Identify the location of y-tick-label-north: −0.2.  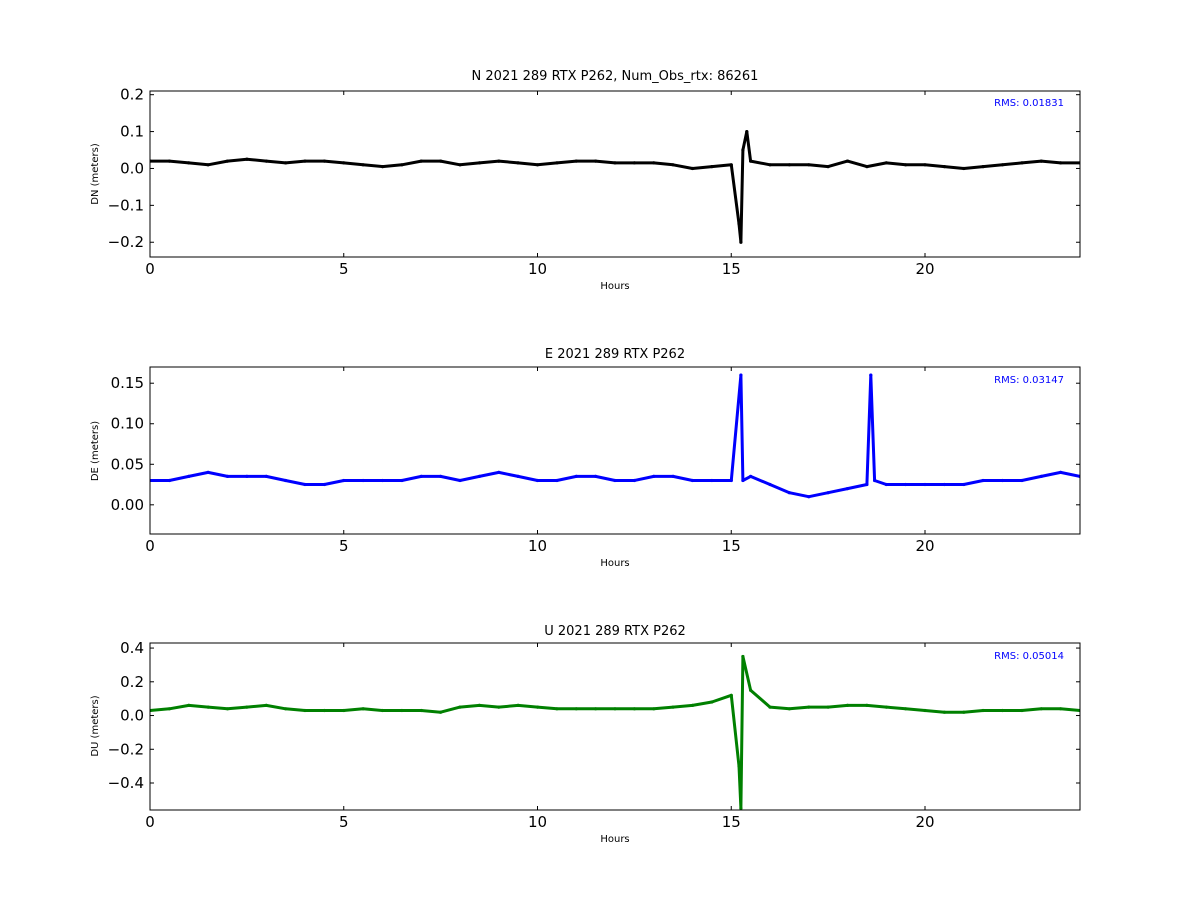
(126, 242).